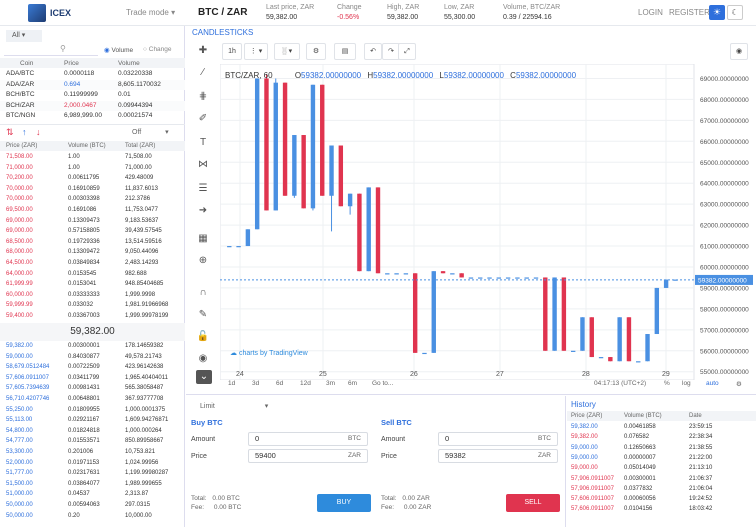  Describe the element at coordinates (38, 132) in the screenshot. I see `orderbook-asks-icon: ↓` at that location.